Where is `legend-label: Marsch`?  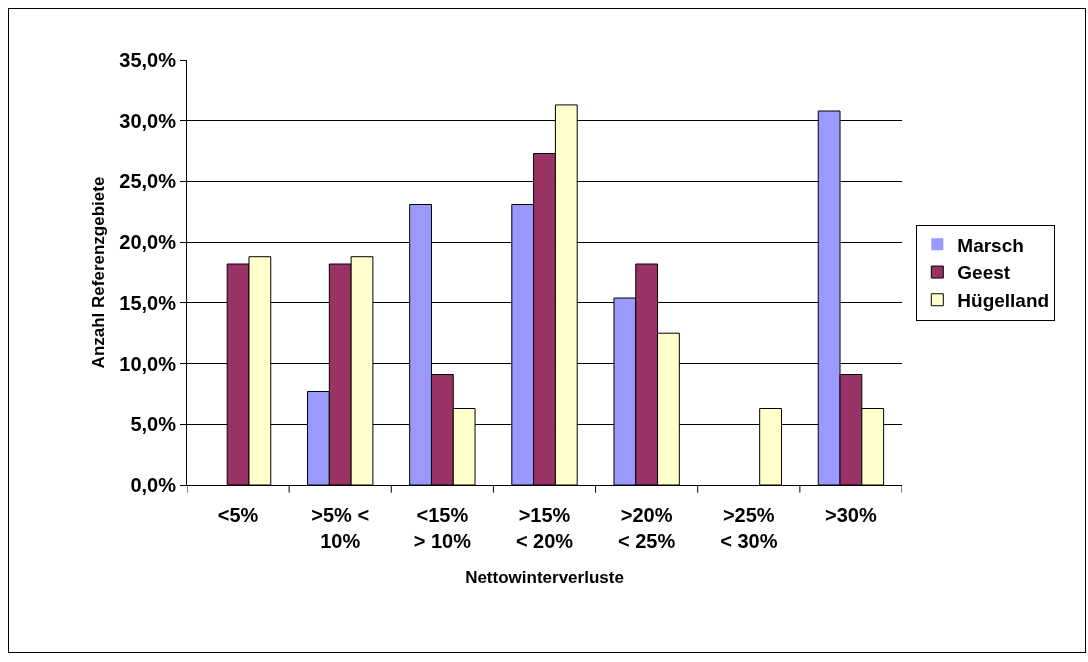
legend-label: Marsch is located at coordinates (990, 245).